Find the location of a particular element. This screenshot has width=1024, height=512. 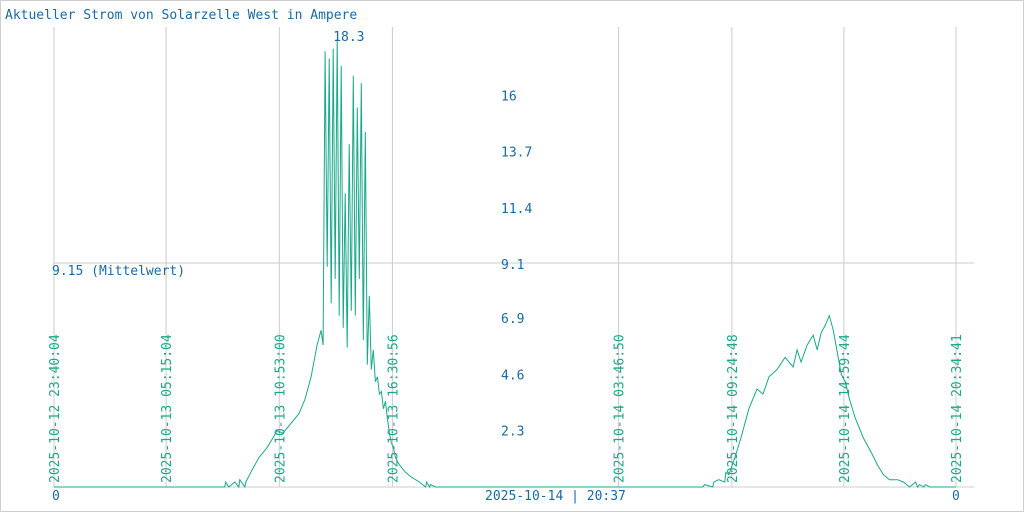

y-tick-label-0: 2.3 is located at coordinates (512, 432).